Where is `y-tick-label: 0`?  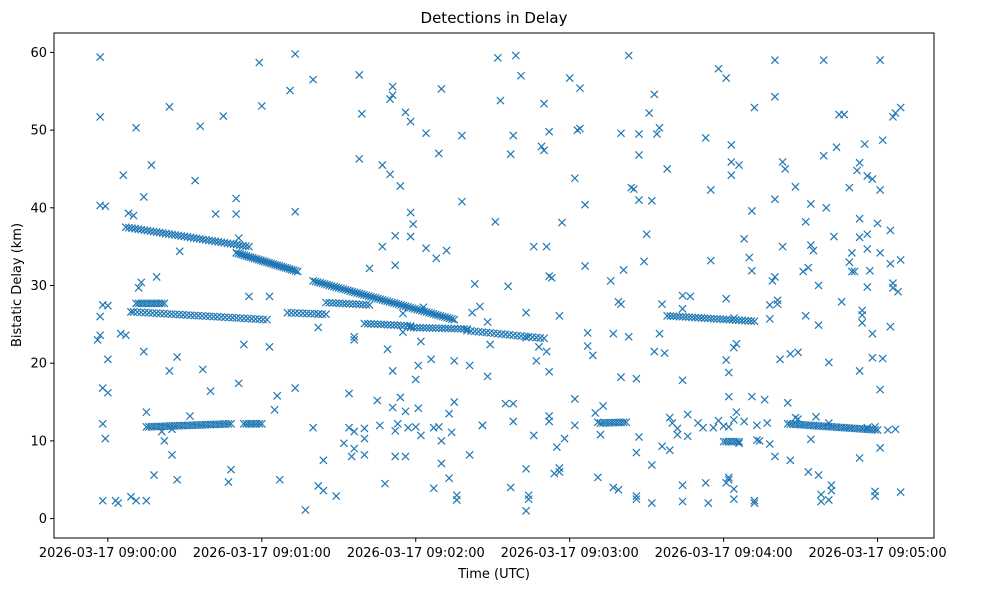 y-tick-label: 0 is located at coordinates (43, 519).